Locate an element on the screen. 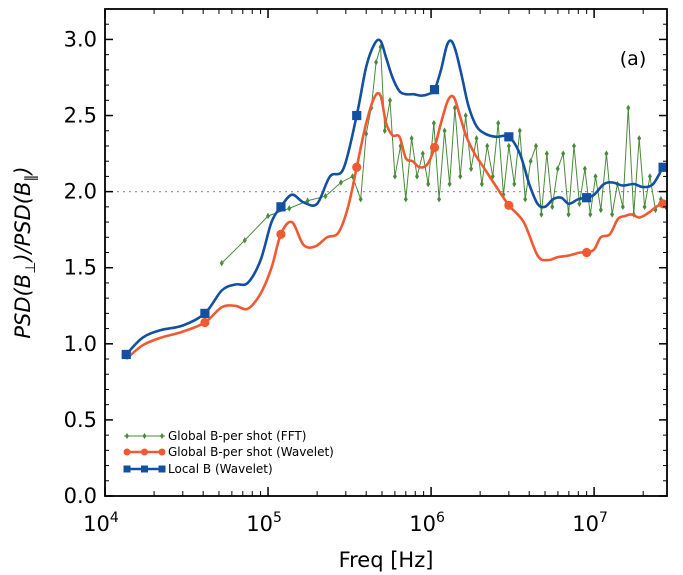 This screenshot has width=683, height=575. x-tick-exponent: 4 is located at coordinates (114, 518).